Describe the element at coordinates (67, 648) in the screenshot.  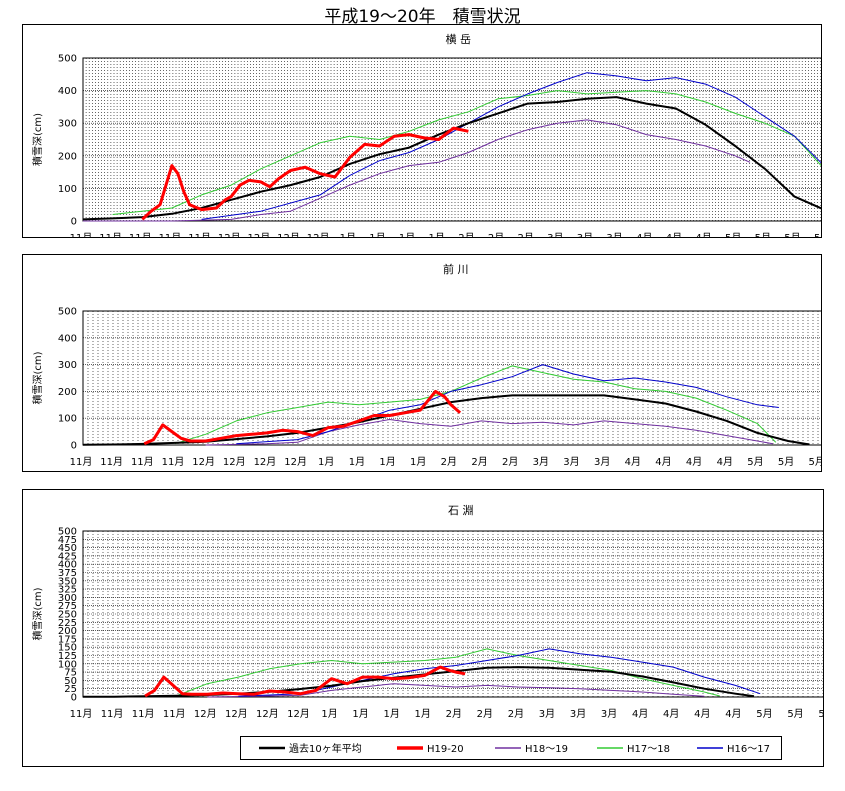
I see `y-tick-label: 150` at that location.